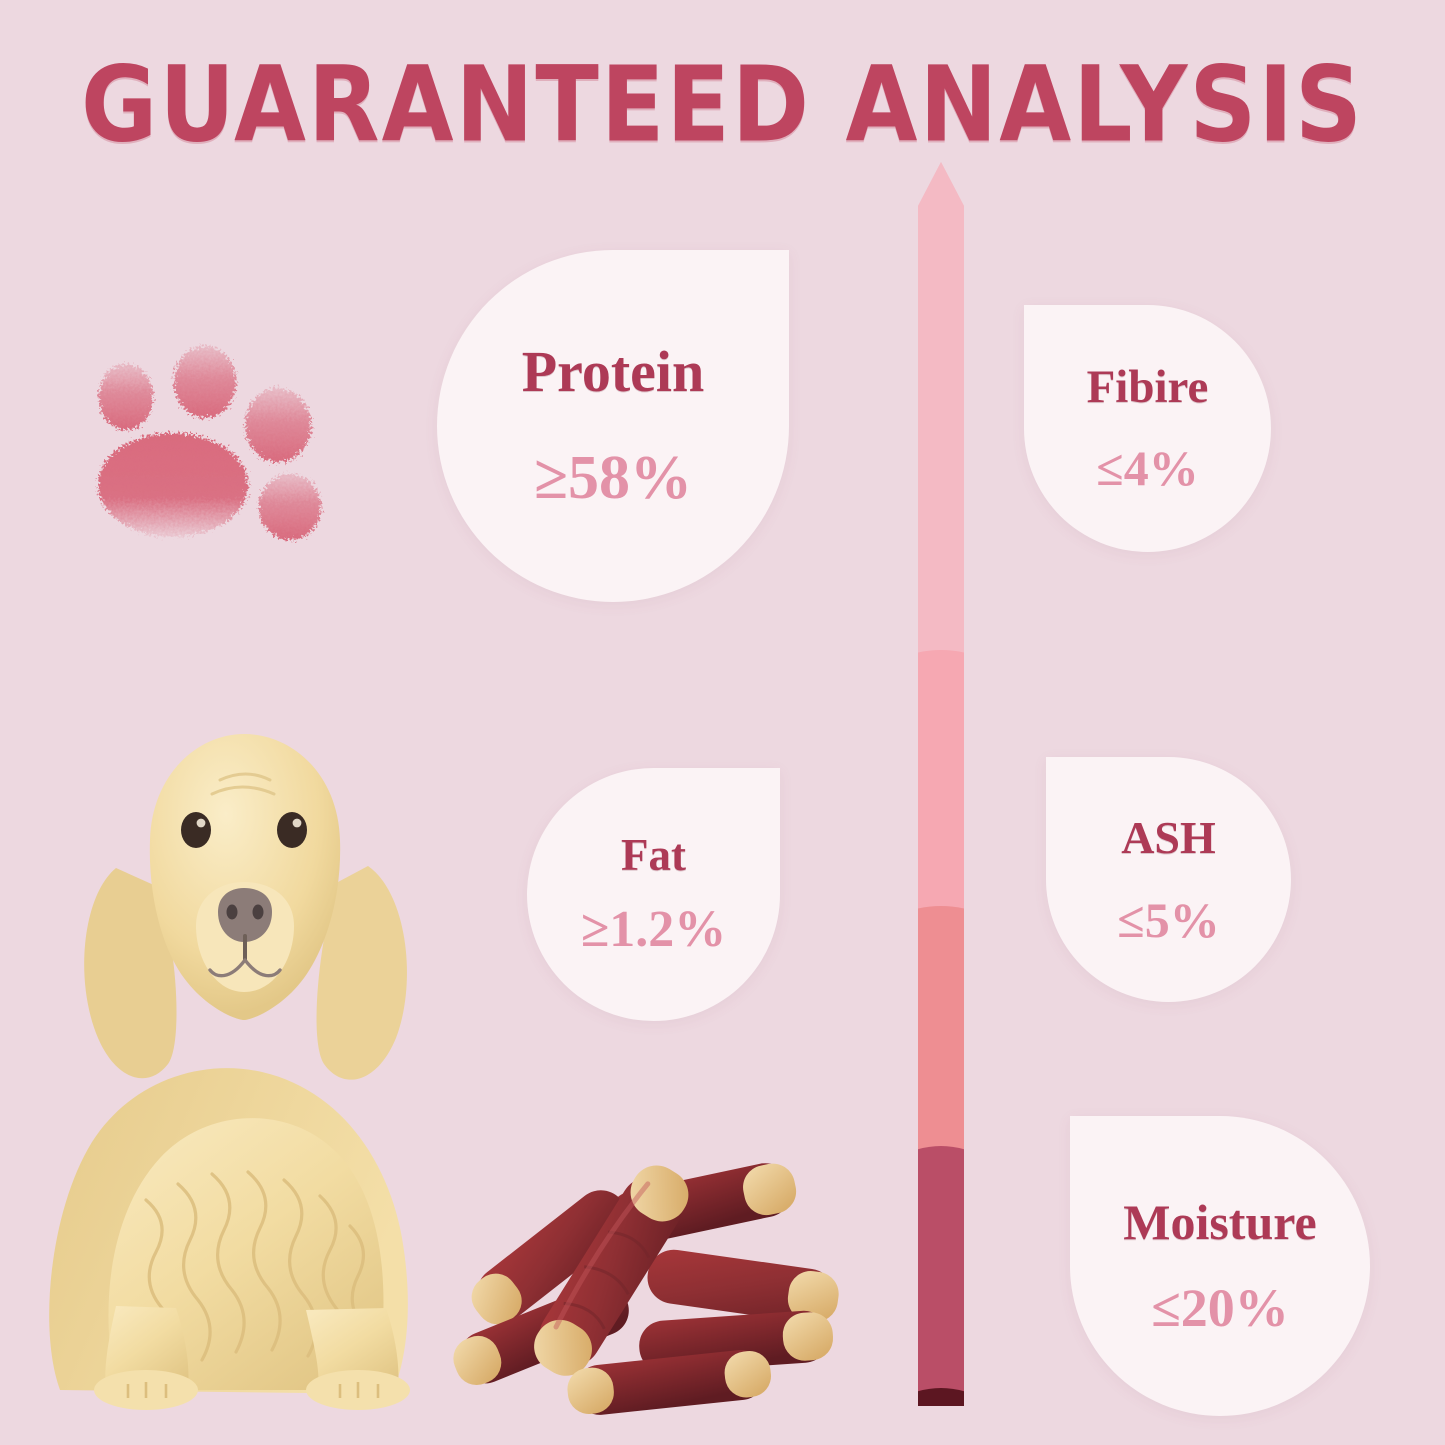 This screenshot has height=1445, width=1445. What do you see at coordinates (613, 478) in the screenshot?
I see `nutrient-value-protein: ≥58%` at bounding box center [613, 478].